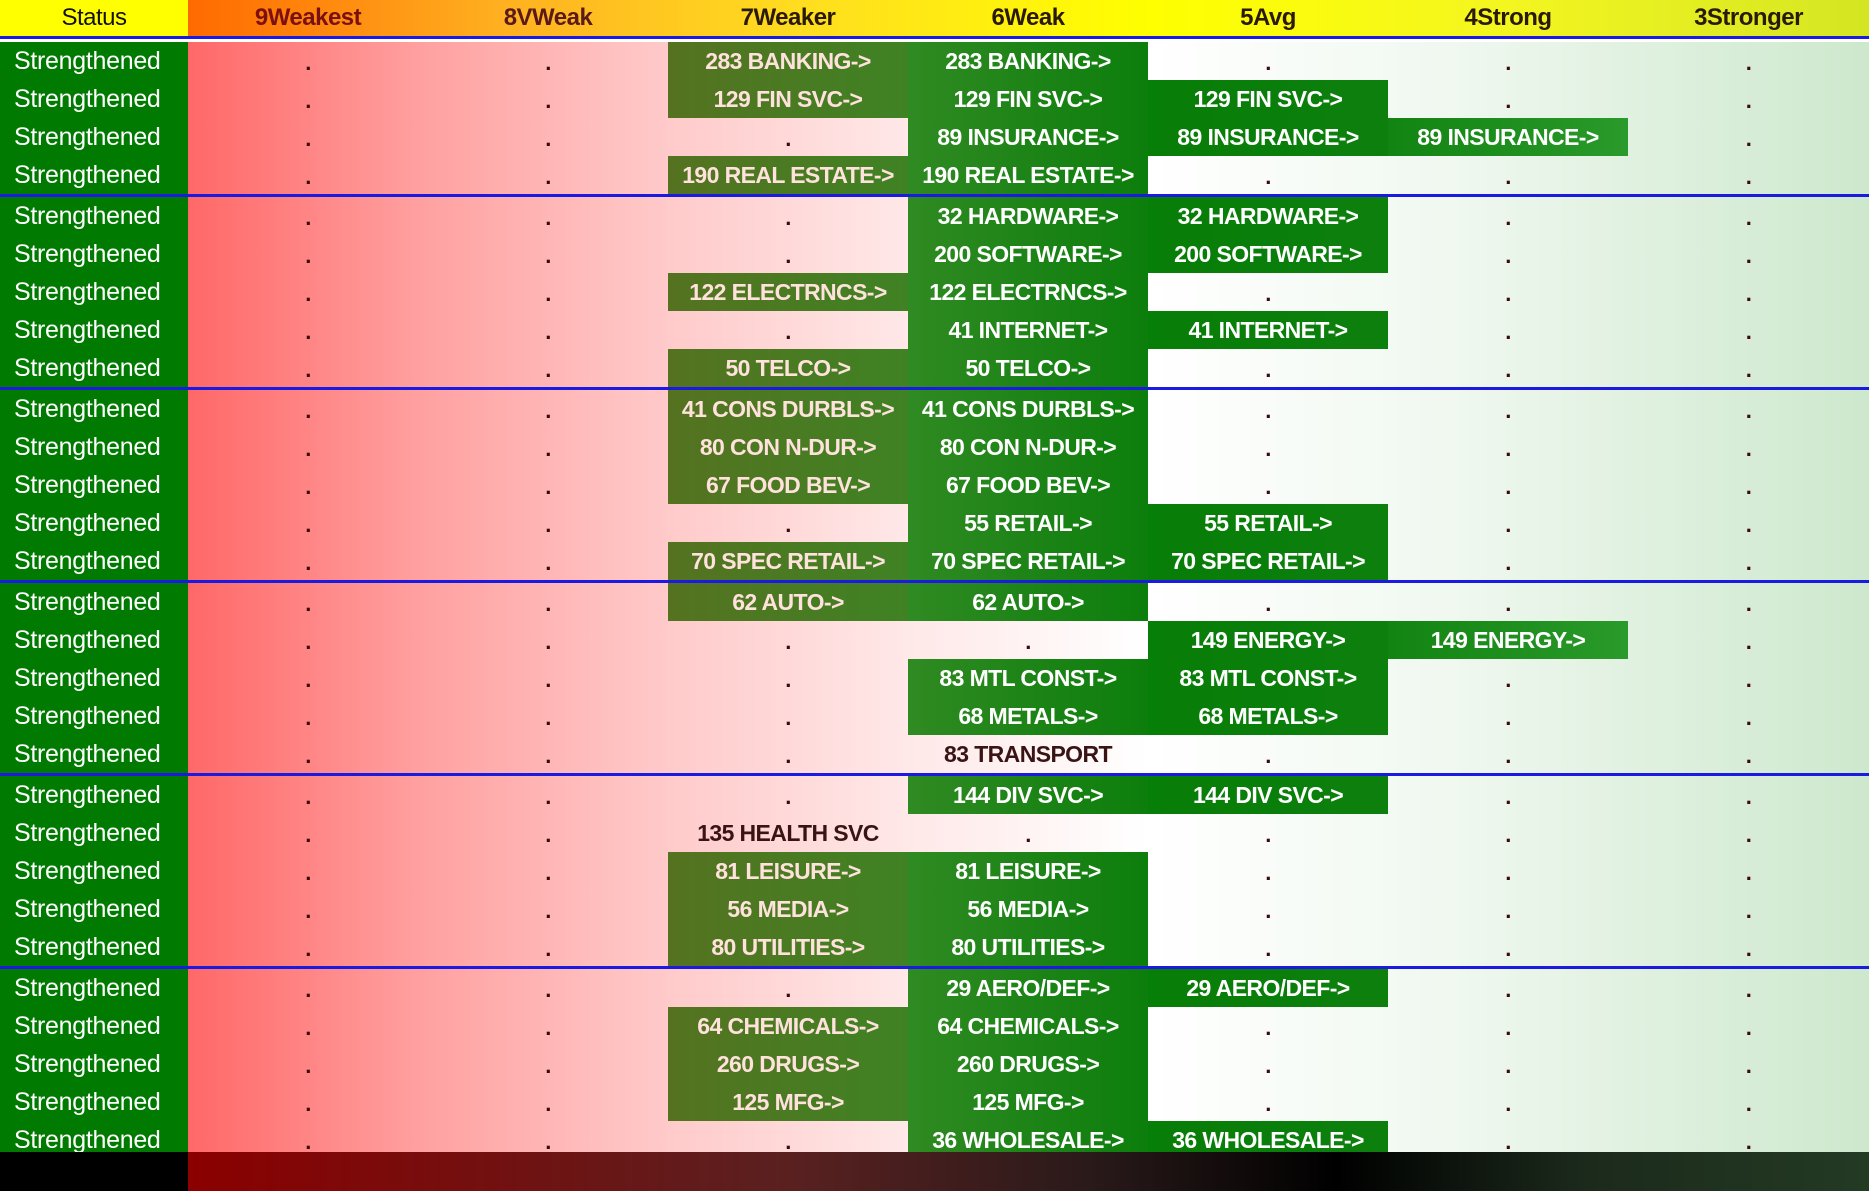  What do you see at coordinates (94, 18) in the screenshot?
I see `column-header-status: Status` at bounding box center [94, 18].